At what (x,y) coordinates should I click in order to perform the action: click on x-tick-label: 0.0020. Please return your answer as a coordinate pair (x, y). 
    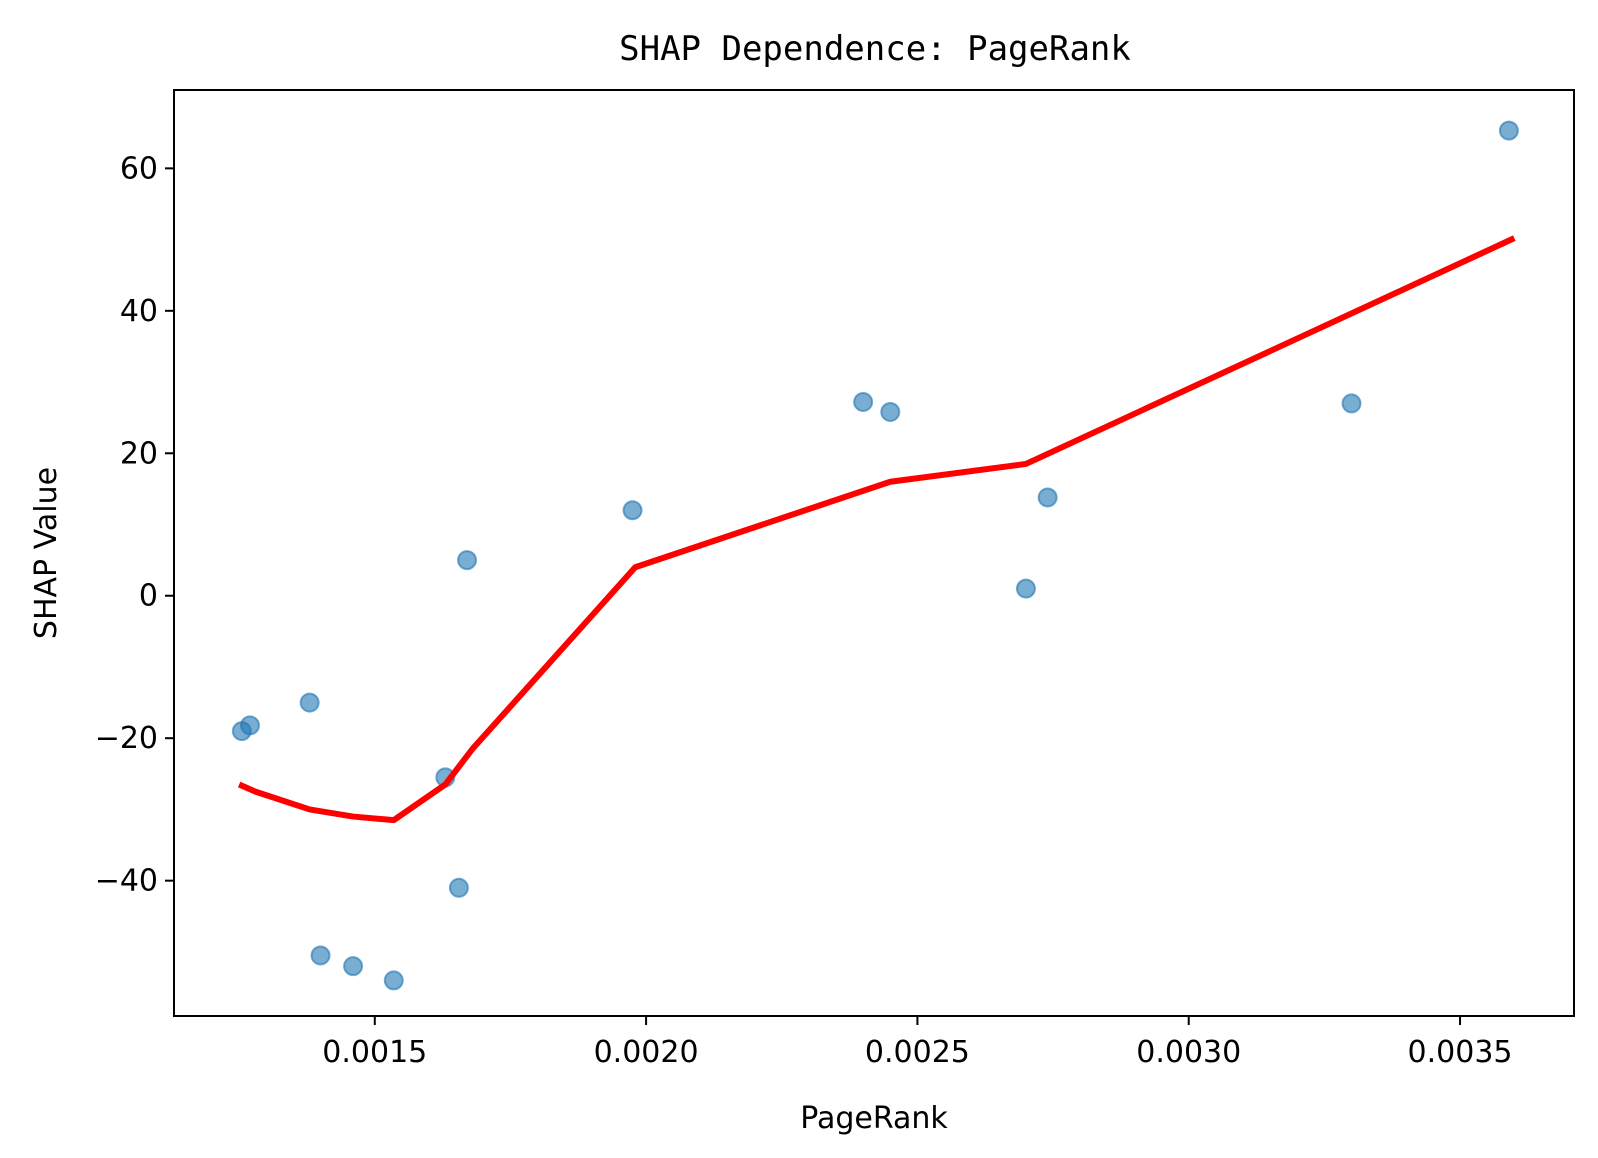
    Looking at the image, I should click on (646, 1052).